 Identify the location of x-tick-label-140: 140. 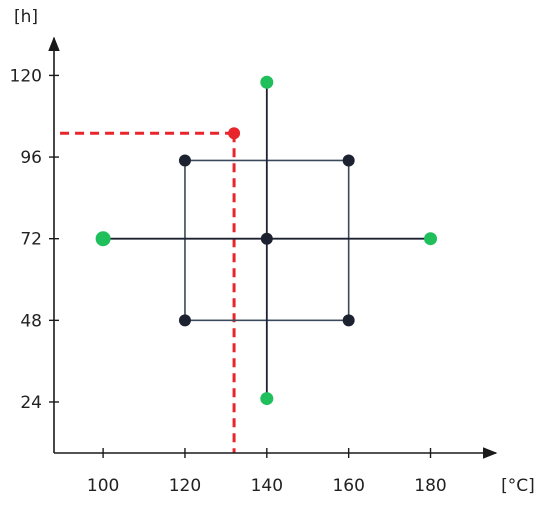
(267, 486).